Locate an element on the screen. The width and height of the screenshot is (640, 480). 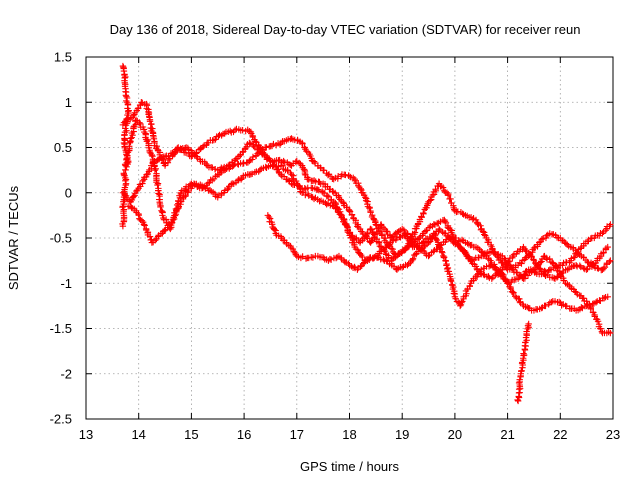
y-tick-label: 1.5 is located at coordinates (63, 57).